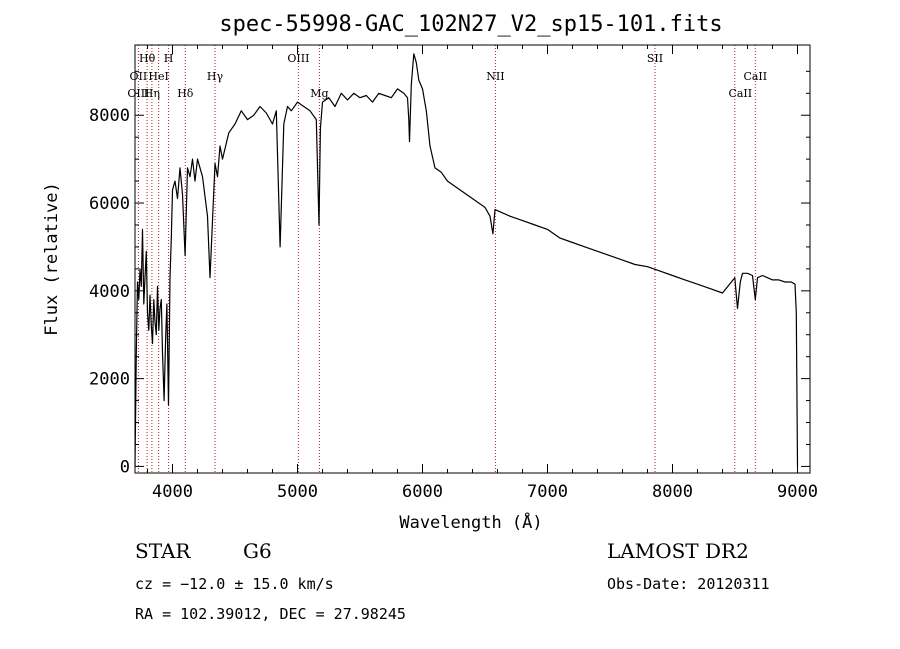 The image size is (900, 649). I want to click on line-label: SII, so click(655, 58).